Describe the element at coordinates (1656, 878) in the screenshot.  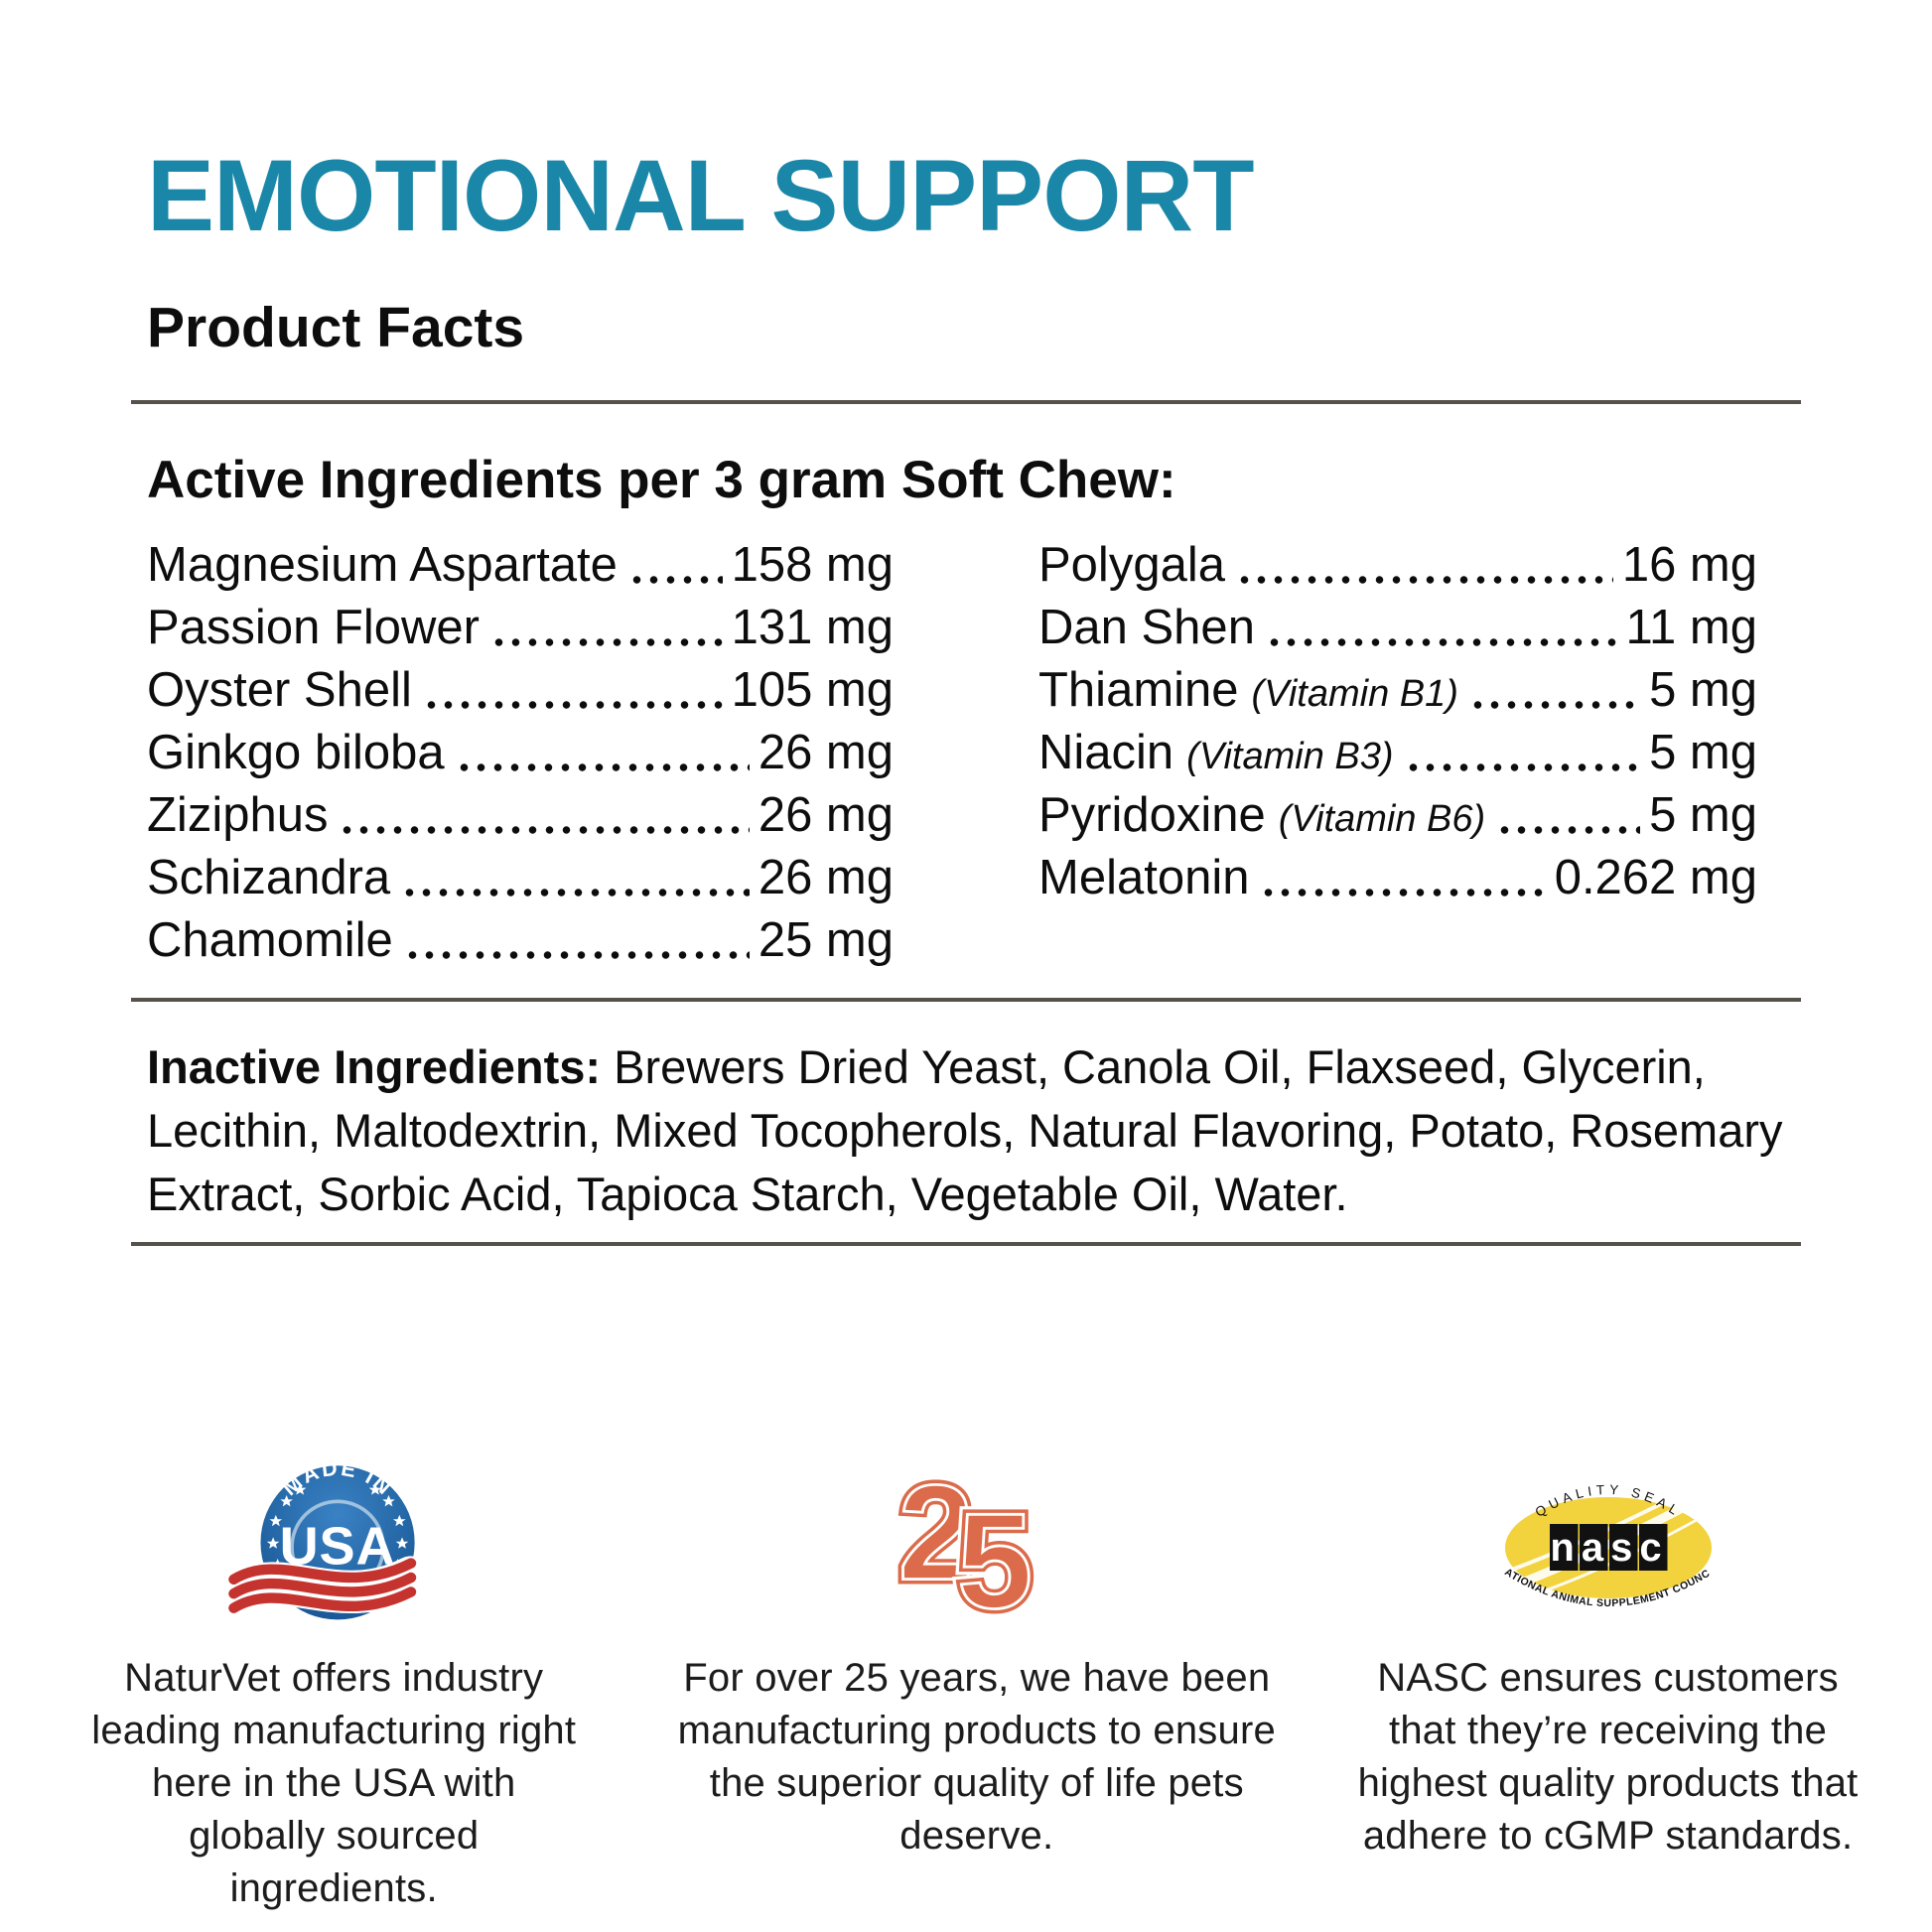
I see `ingredient-amount: 0.262 mg` at that location.